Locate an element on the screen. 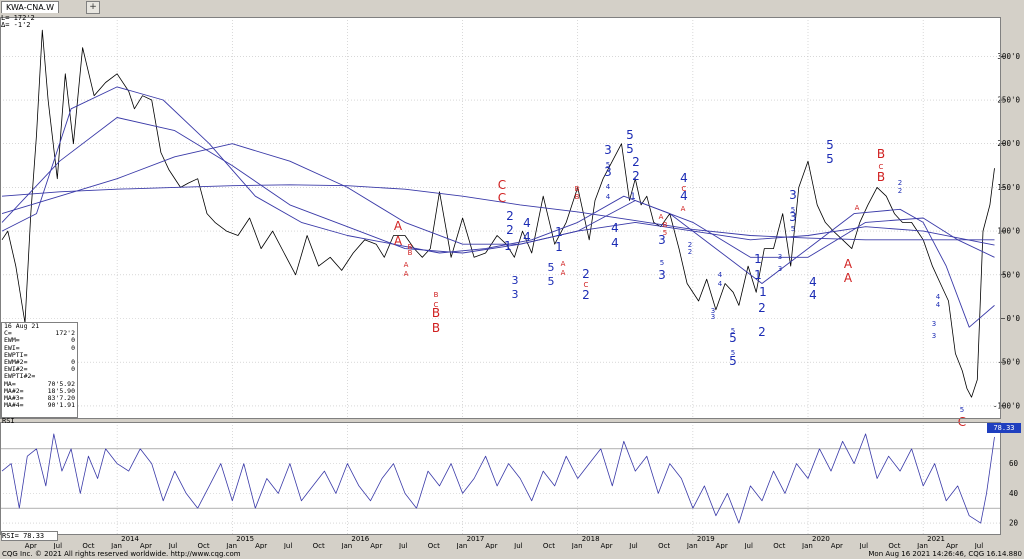 This screenshot has width=1024, height=559. price-tick-label: 150'0 is located at coordinates (1008, 187).